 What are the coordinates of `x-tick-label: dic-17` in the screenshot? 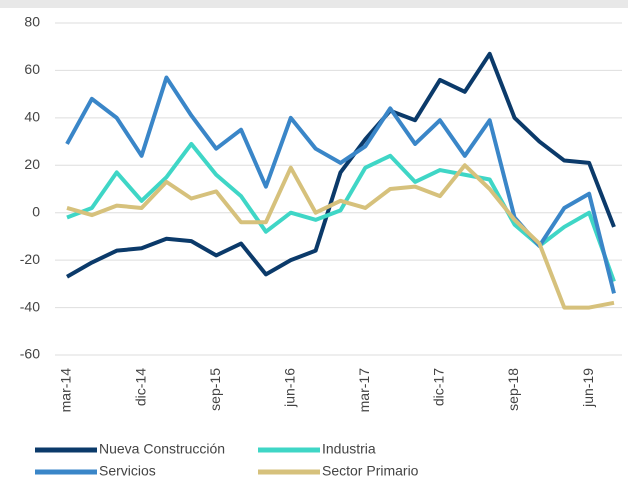 It's located at (439, 387).